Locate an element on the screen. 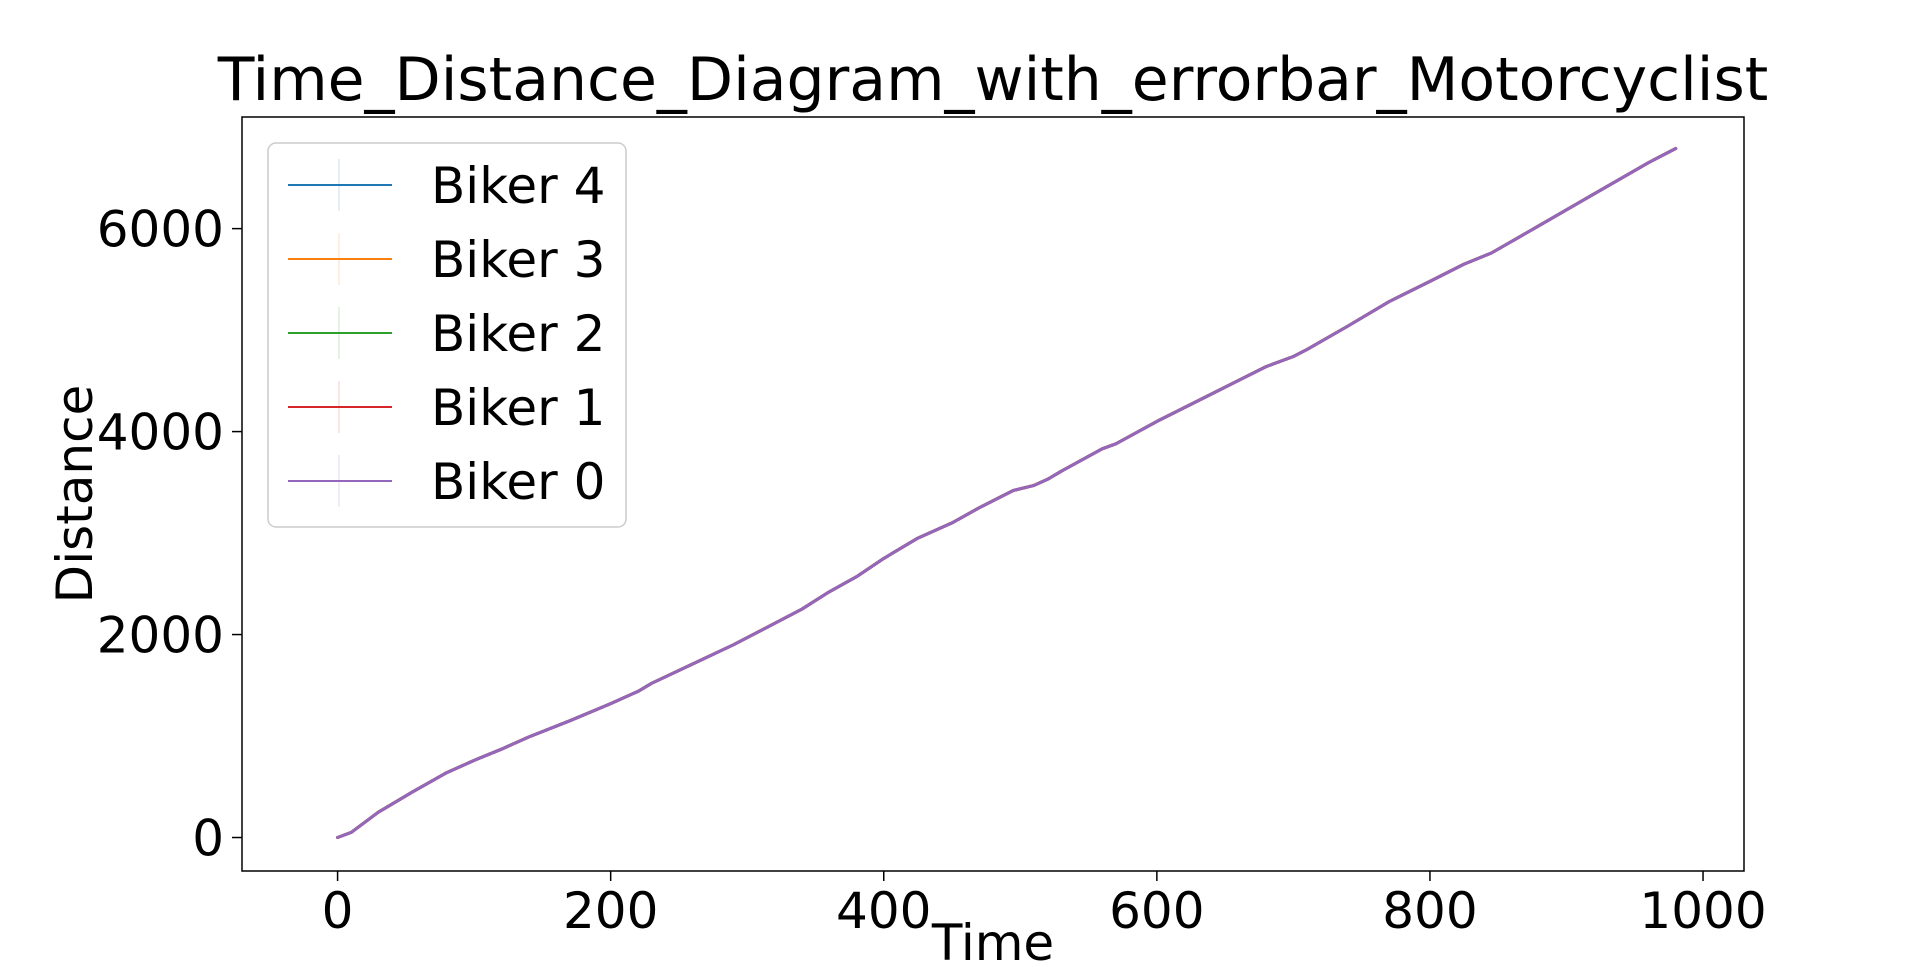 This screenshot has height=967, width=1920. x-axis-label: Time is located at coordinates (992, 940).